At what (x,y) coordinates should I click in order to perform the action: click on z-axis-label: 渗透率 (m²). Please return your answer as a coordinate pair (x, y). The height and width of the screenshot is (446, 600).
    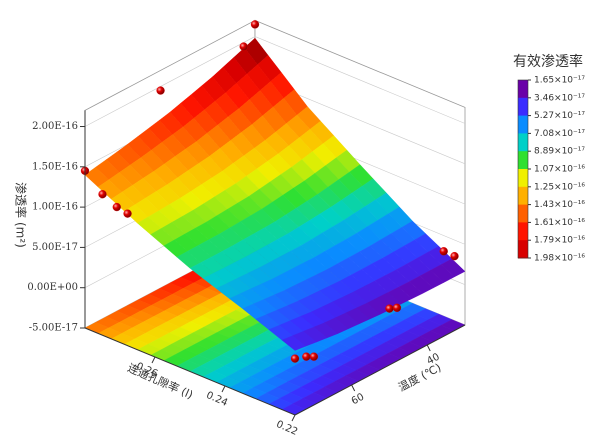
    Looking at the image, I should click on (21, 215).